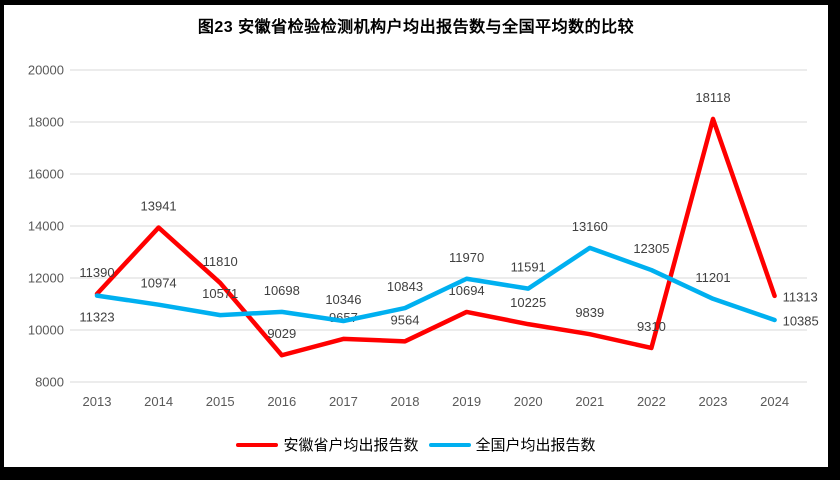  Describe the element at coordinates (159, 283) in the screenshot. I see `data-label-national: 10974` at that location.